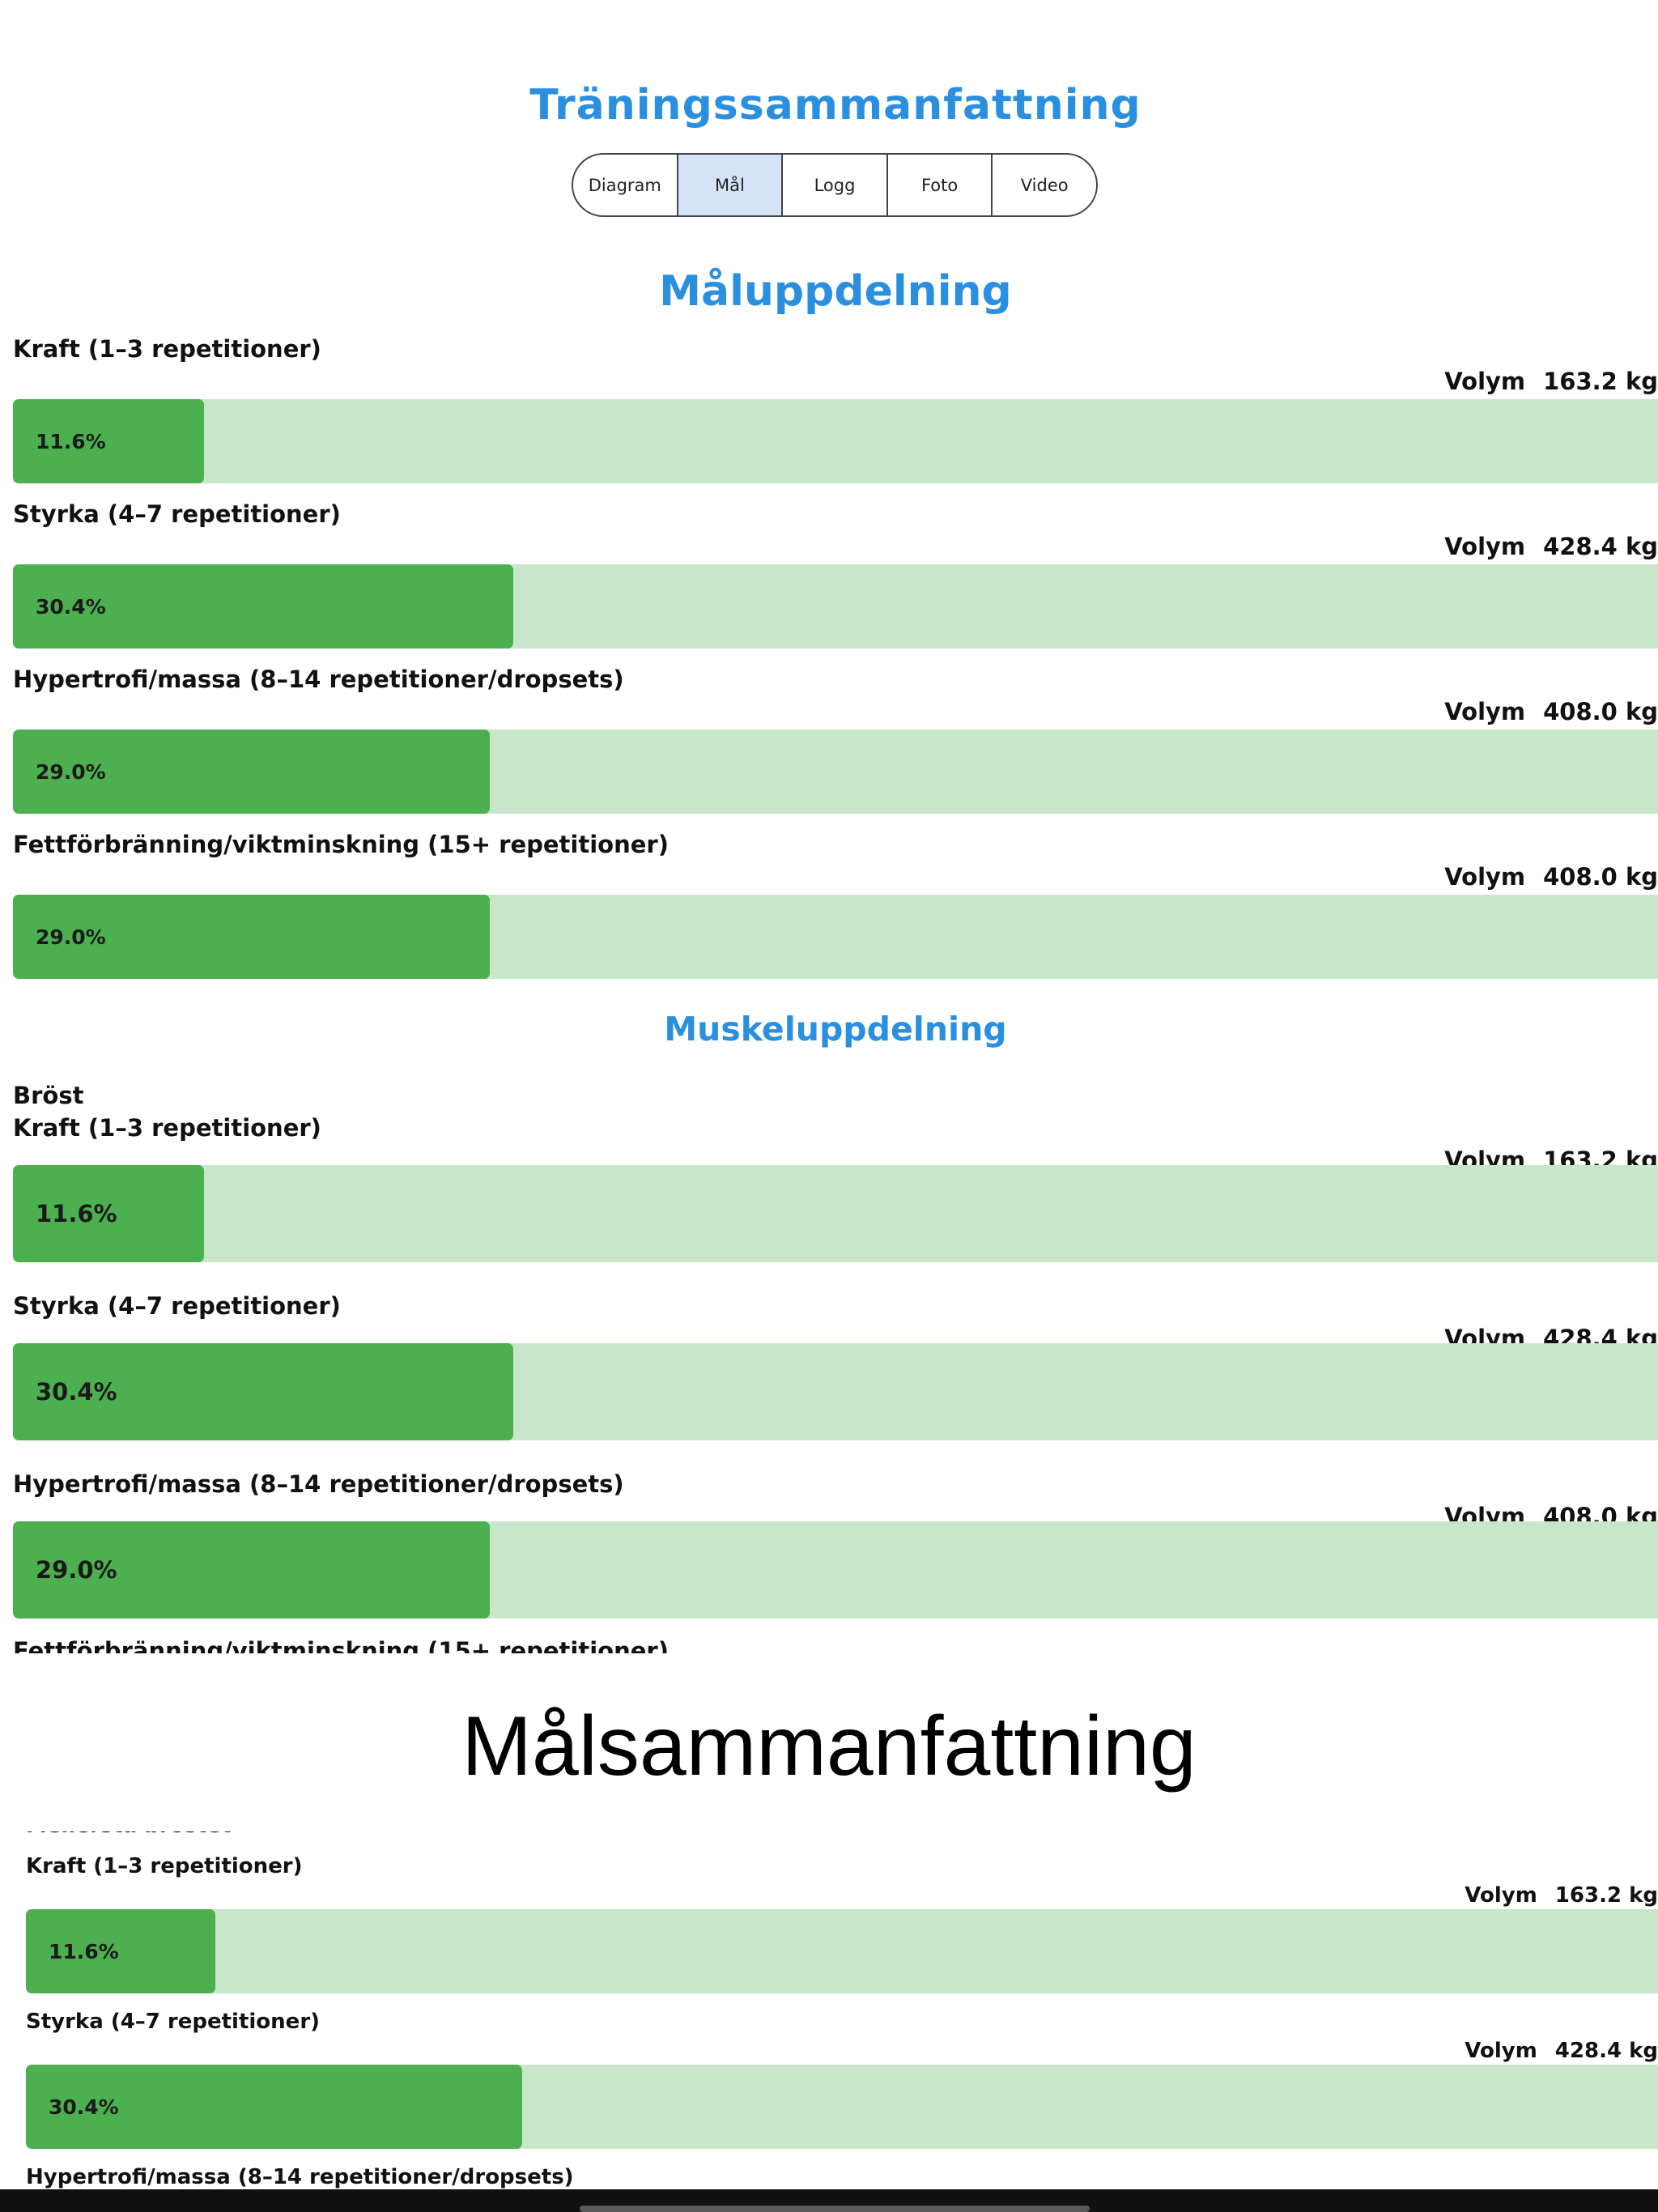  What do you see at coordinates (177, 1306) in the screenshot?
I see `muscle-category-label: Styrka (4–7 repetitioner)` at bounding box center [177, 1306].